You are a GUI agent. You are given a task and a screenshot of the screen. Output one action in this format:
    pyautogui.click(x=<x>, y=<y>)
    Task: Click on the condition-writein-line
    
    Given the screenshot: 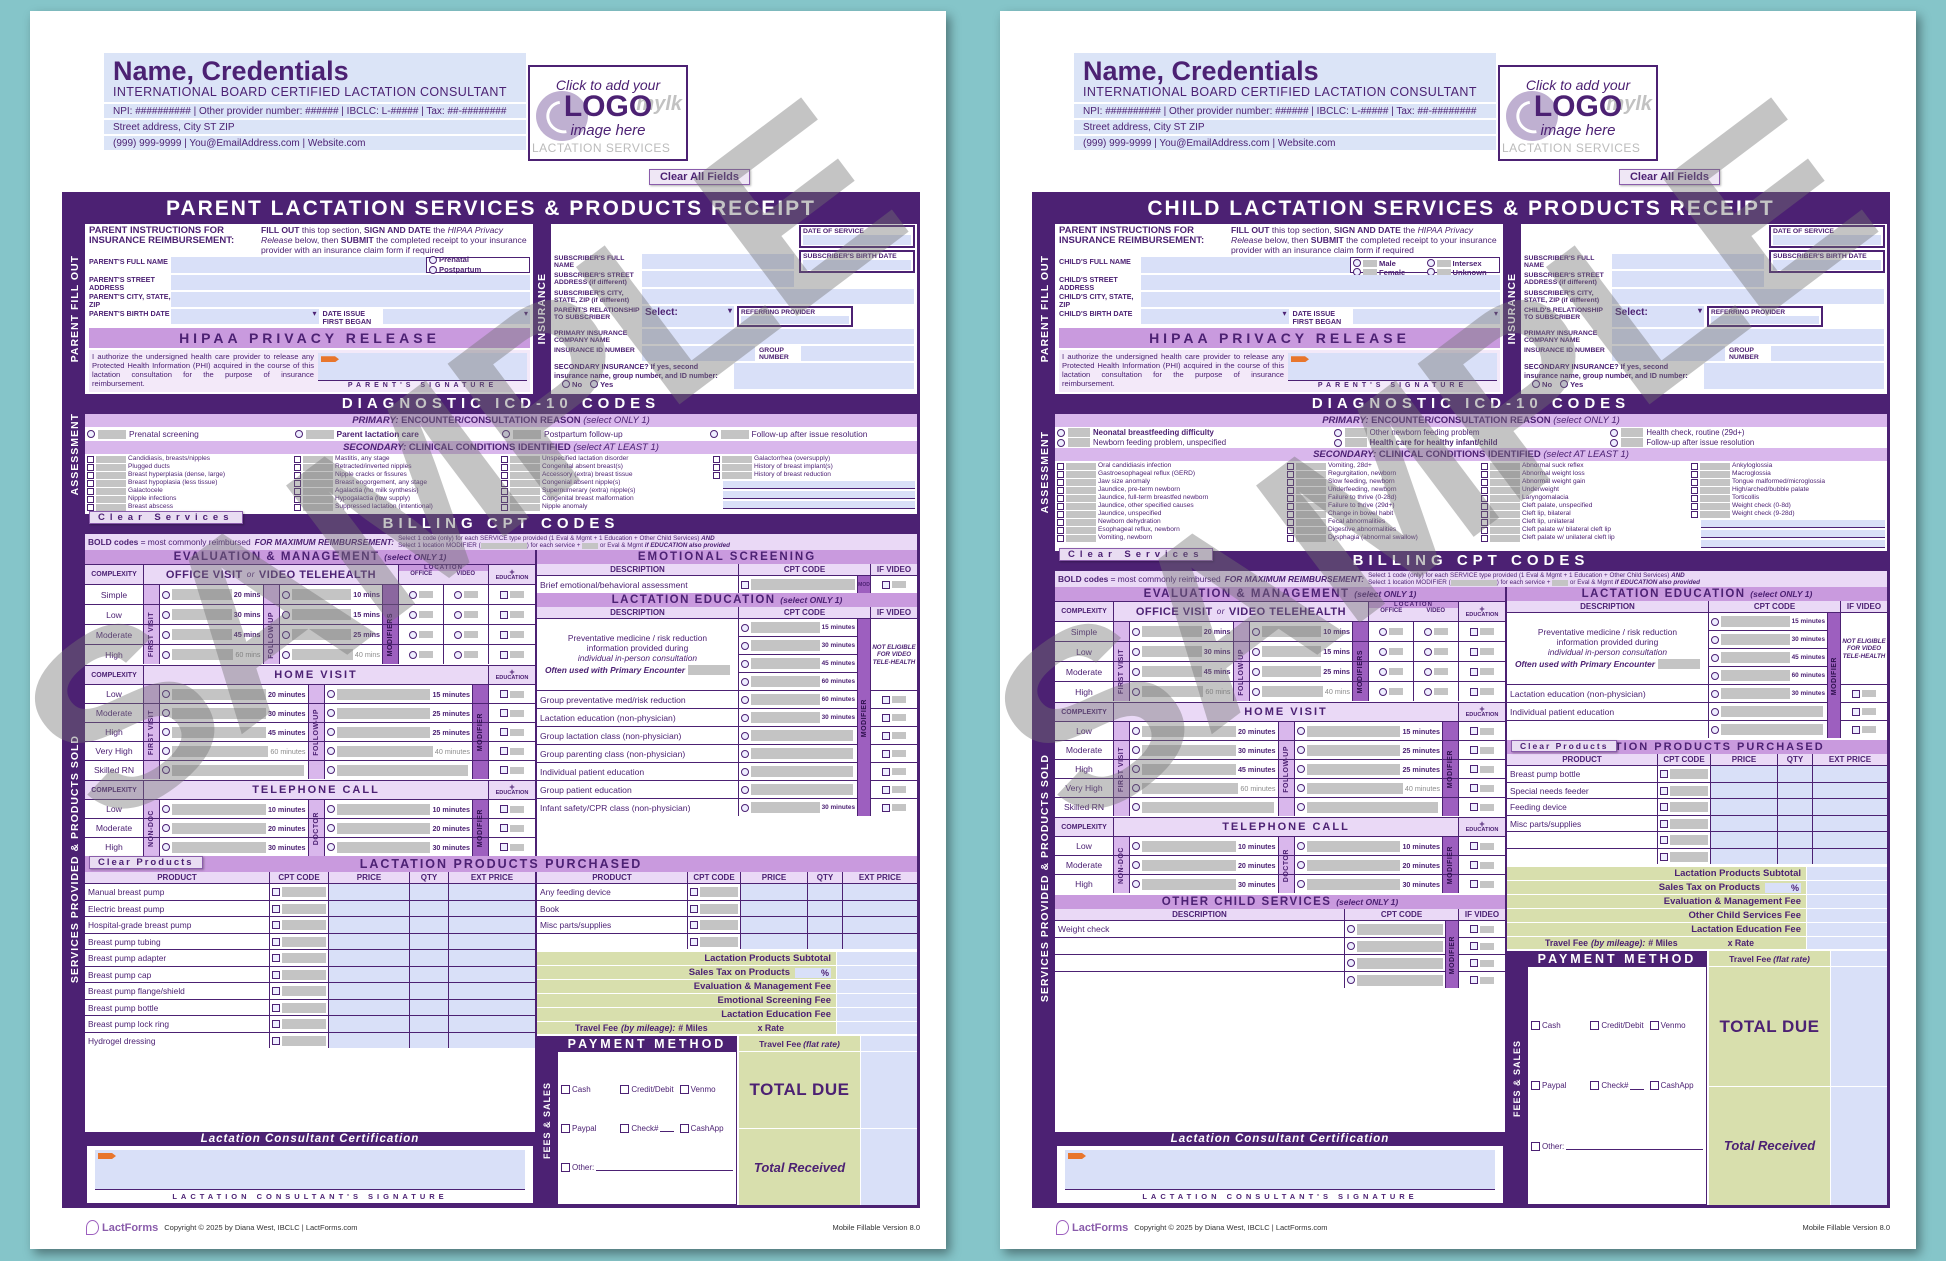 What is the action you would take?
    pyautogui.click(x=819, y=485)
    